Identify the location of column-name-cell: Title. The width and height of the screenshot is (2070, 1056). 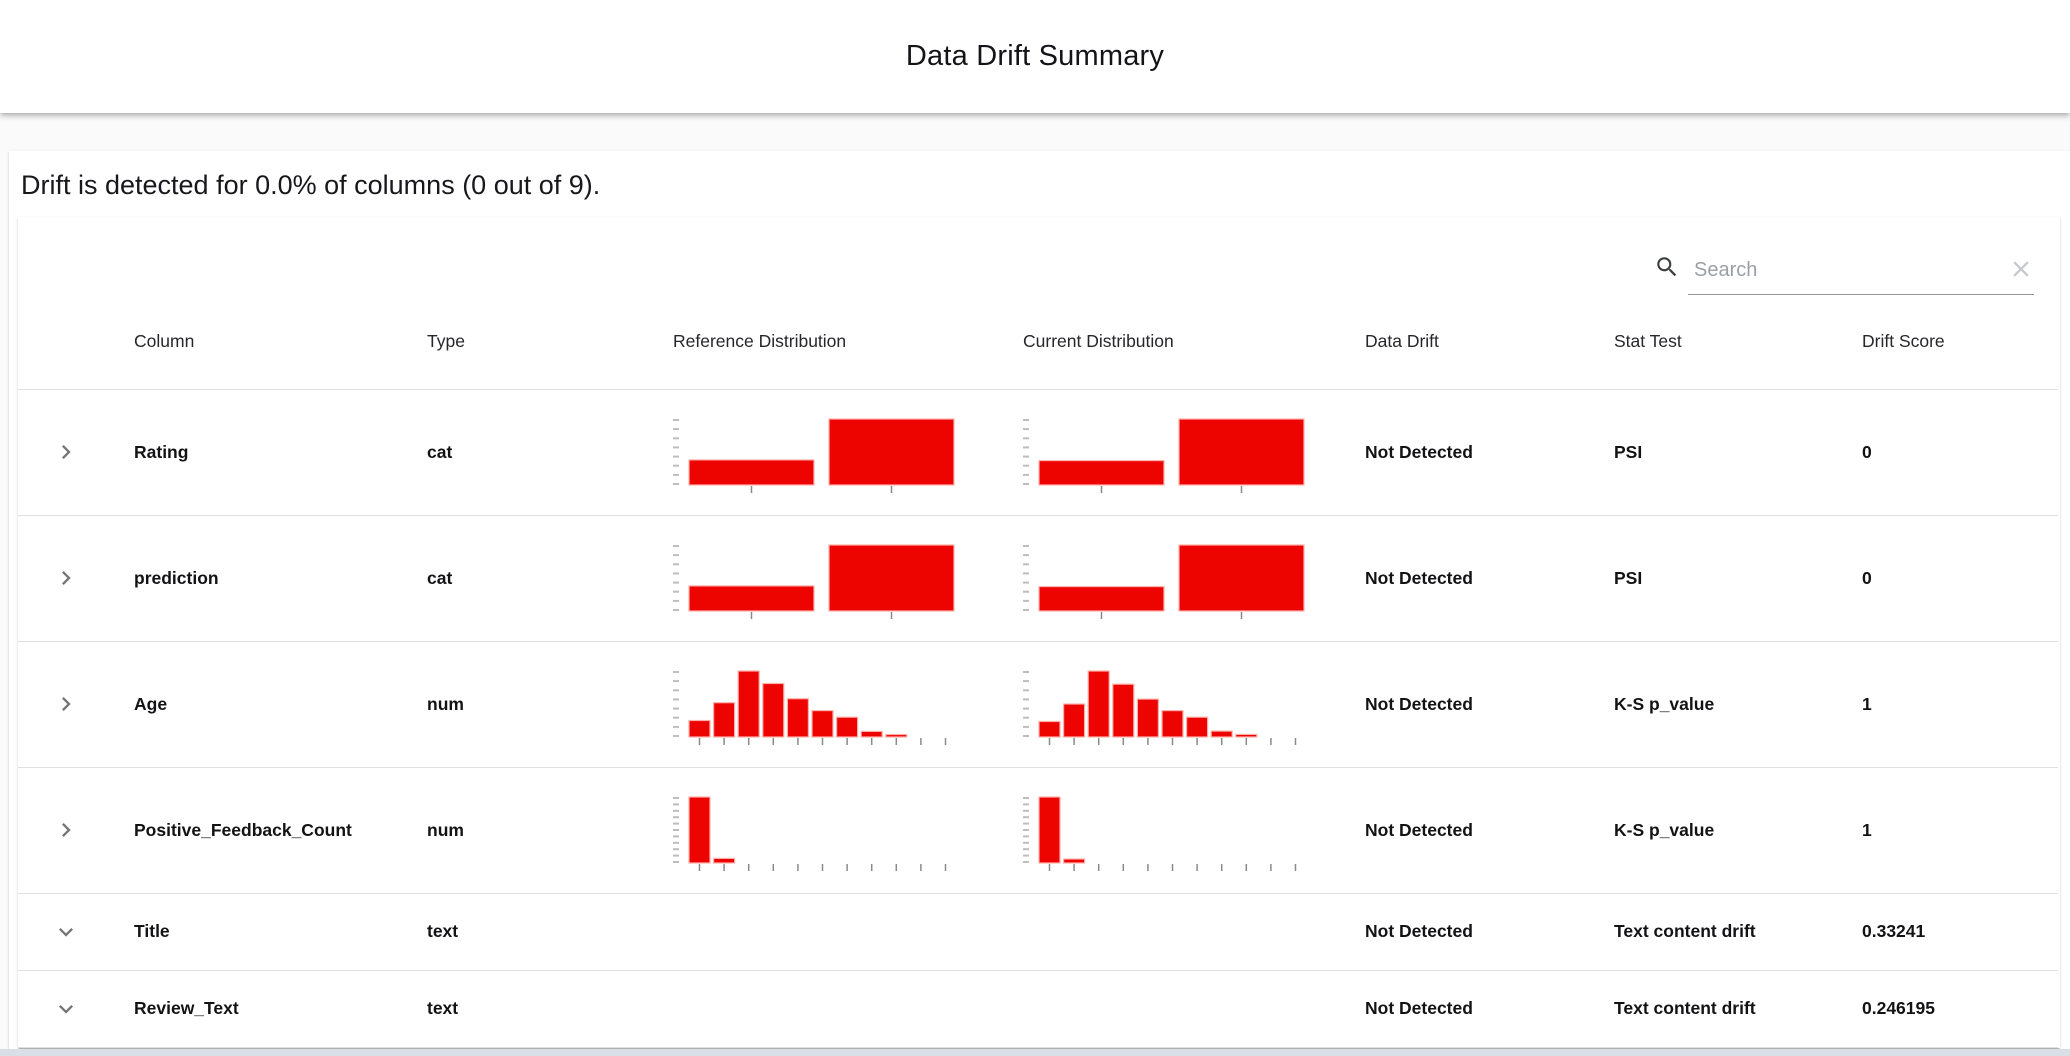
(264, 932).